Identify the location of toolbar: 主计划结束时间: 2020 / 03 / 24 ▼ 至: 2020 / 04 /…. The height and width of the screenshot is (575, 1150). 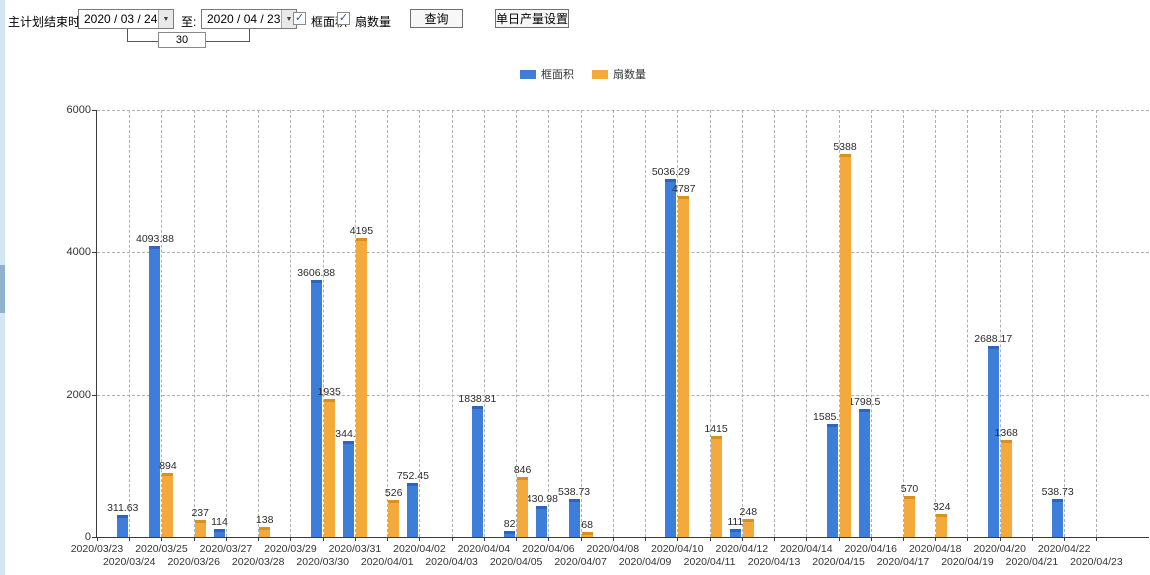
(575, 29).